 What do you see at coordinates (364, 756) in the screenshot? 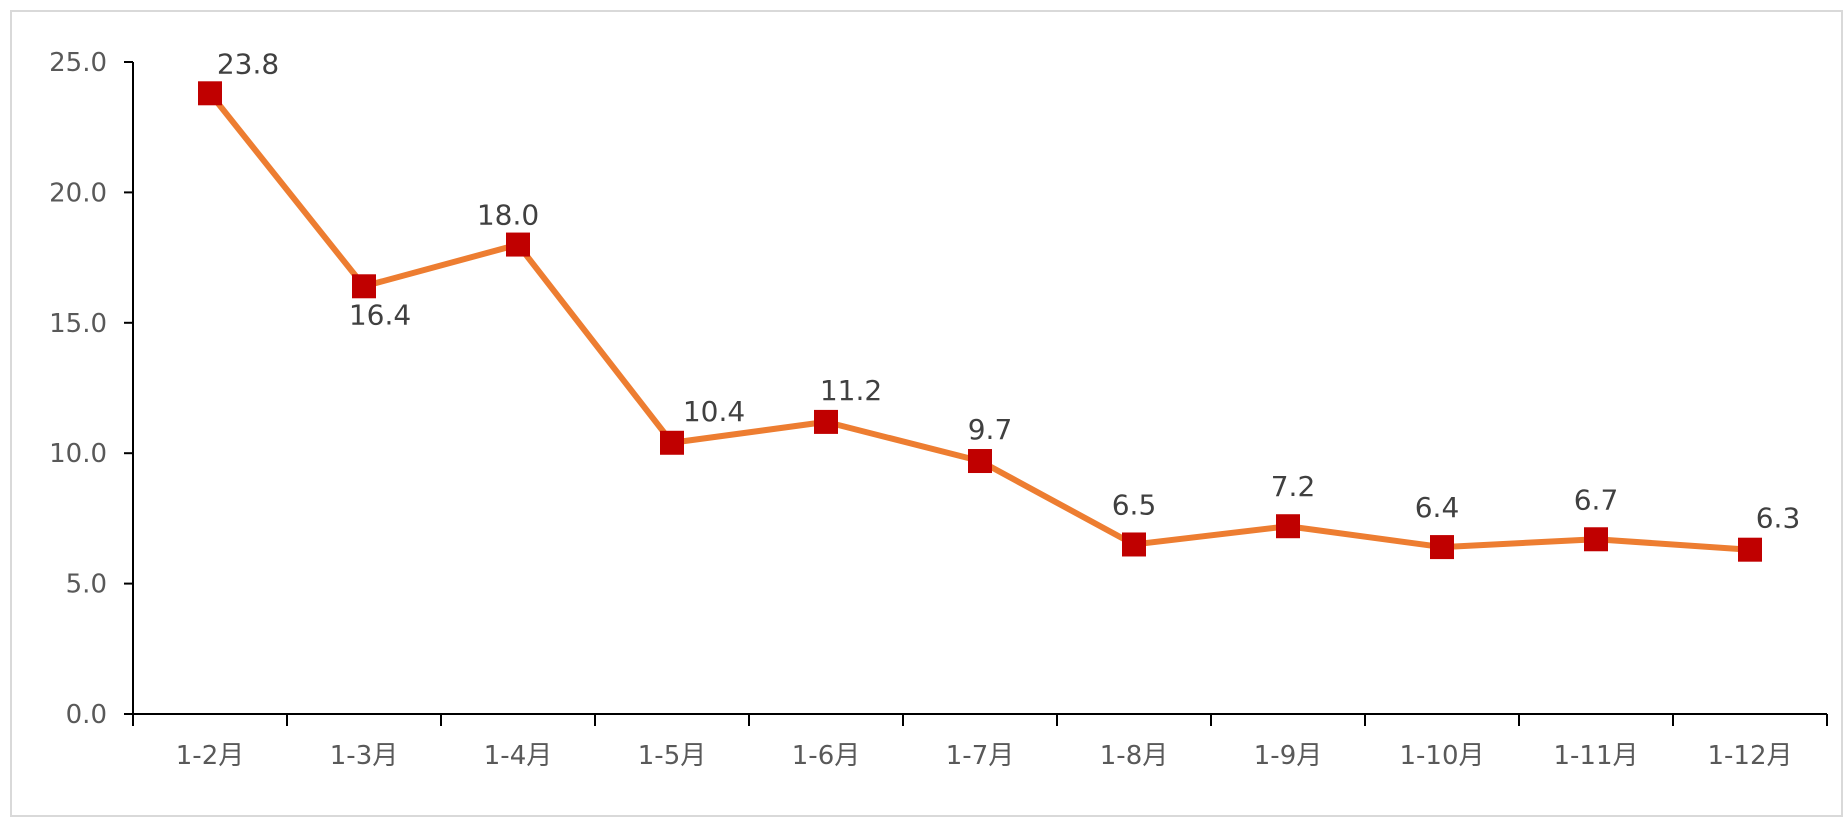
I see `x-tick-label: 1-3月` at bounding box center [364, 756].